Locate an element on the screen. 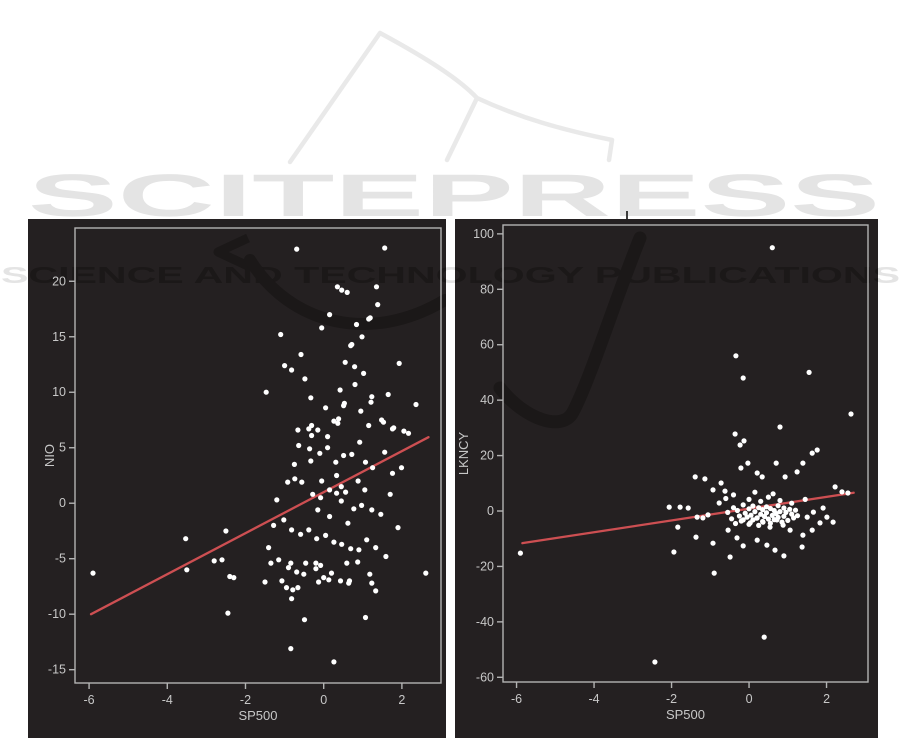  y-tick-label: -60 is located at coordinates (485, 677).